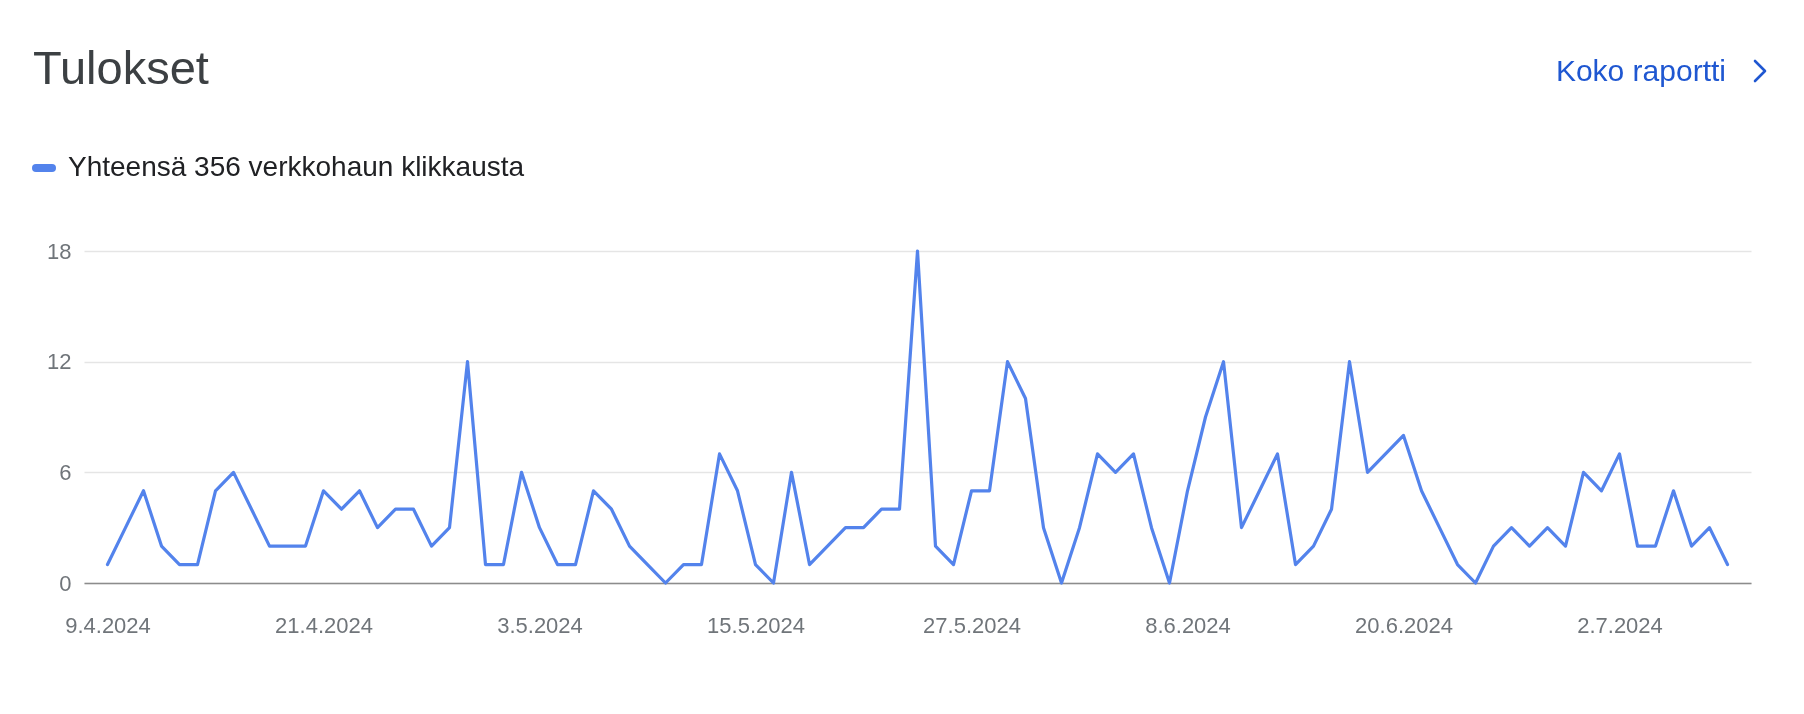  What do you see at coordinates (108, 625) in the screenshot?
I see `x-tick-label: 9.4.2024` at bounding box center [108, 625].